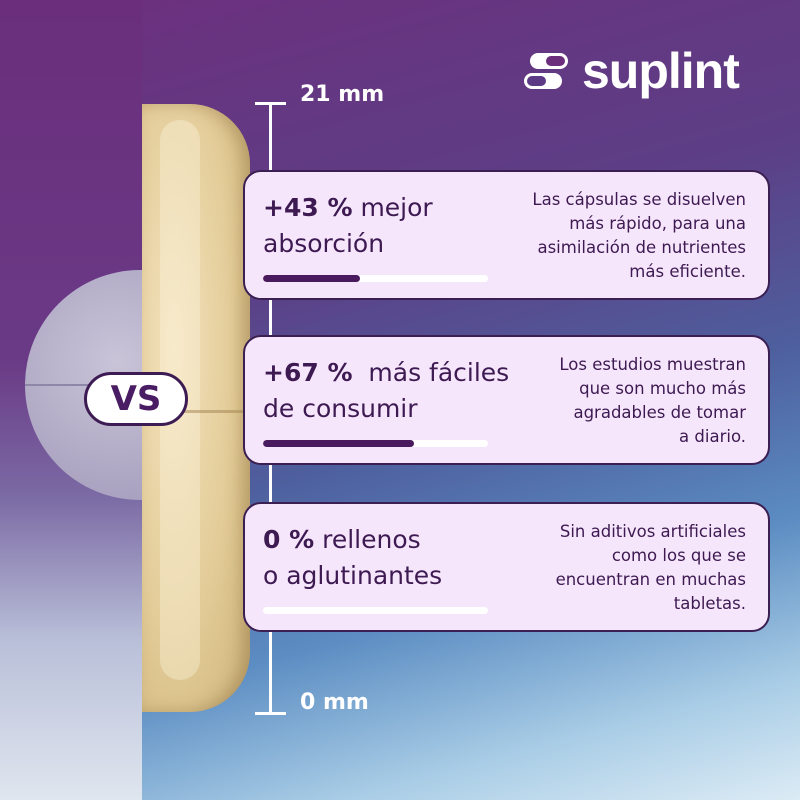 This screenshot has width=800, height=800. I want to click on brand-name: suplint, so click(661, 71).